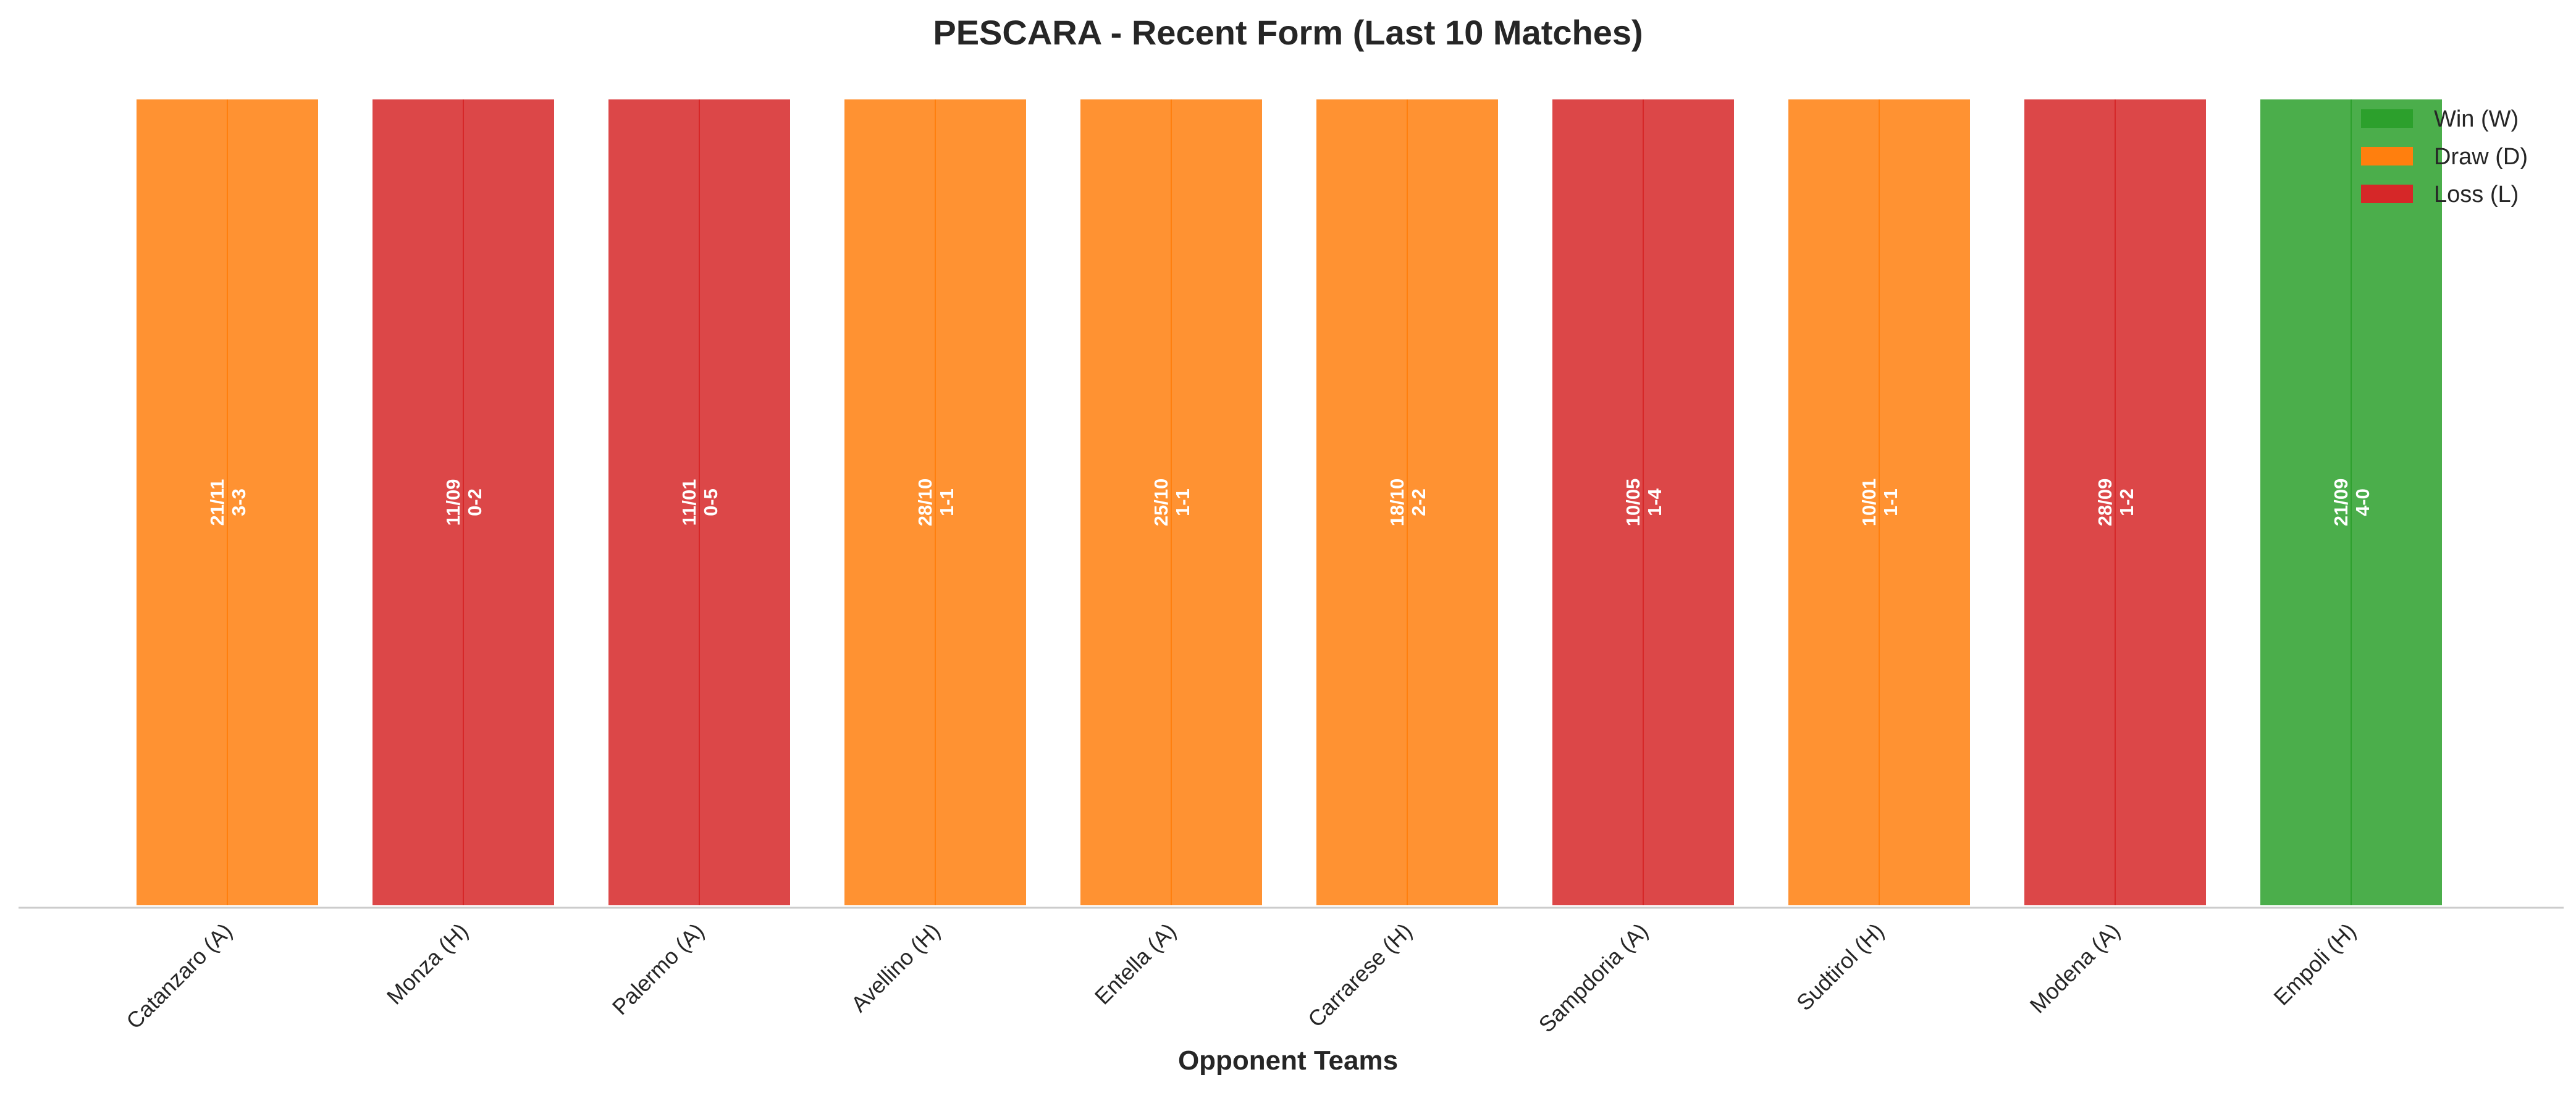  What do you see at coordinates (1633, 503) in the screenshot?
I see `bar-date-label: 10/05` at bounding box center [1633, 503].